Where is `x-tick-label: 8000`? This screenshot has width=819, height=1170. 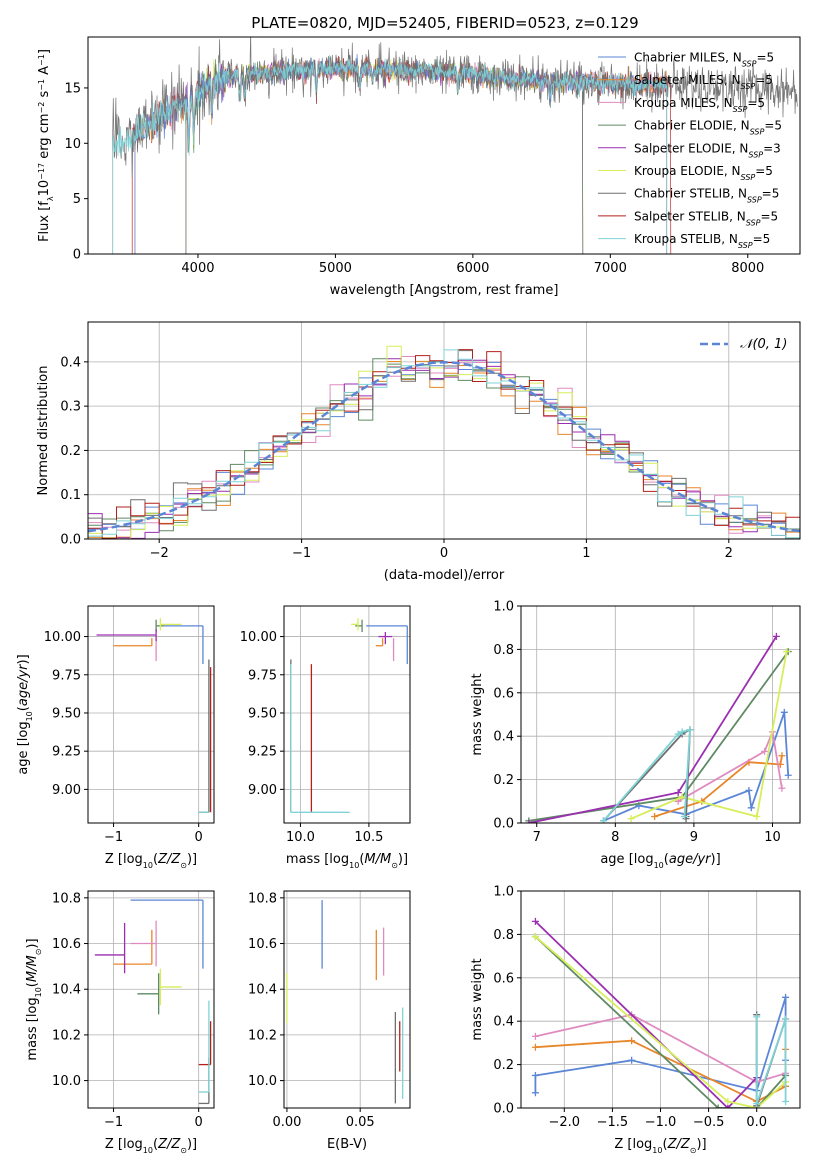 x-tick-label: 8000 is located at coordinates (747, 268).